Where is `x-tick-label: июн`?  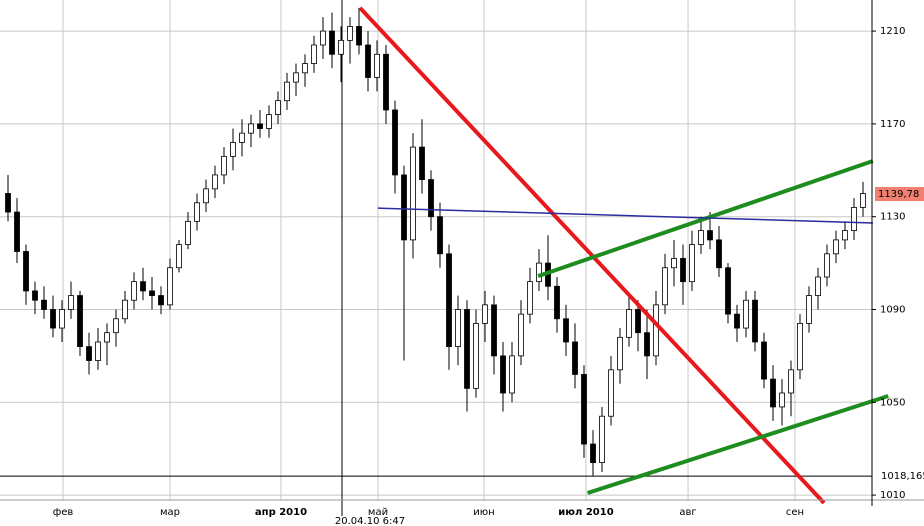
x-tick-label: июн is located at coordinates (483, 512).